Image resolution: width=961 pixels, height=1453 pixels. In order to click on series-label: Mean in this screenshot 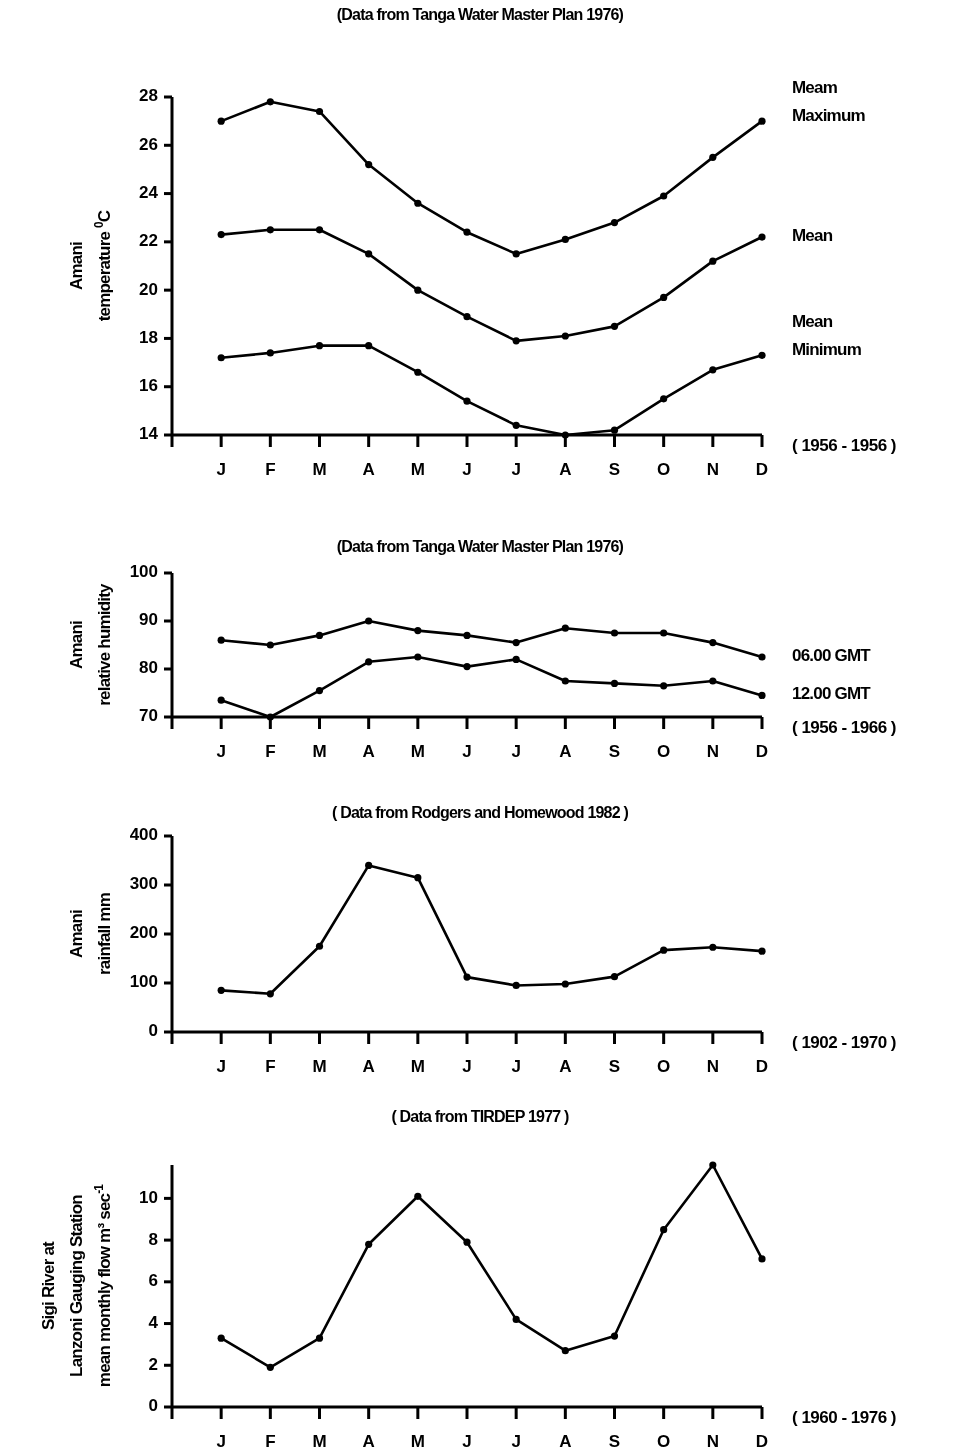, I will do `click(812, 236)`.